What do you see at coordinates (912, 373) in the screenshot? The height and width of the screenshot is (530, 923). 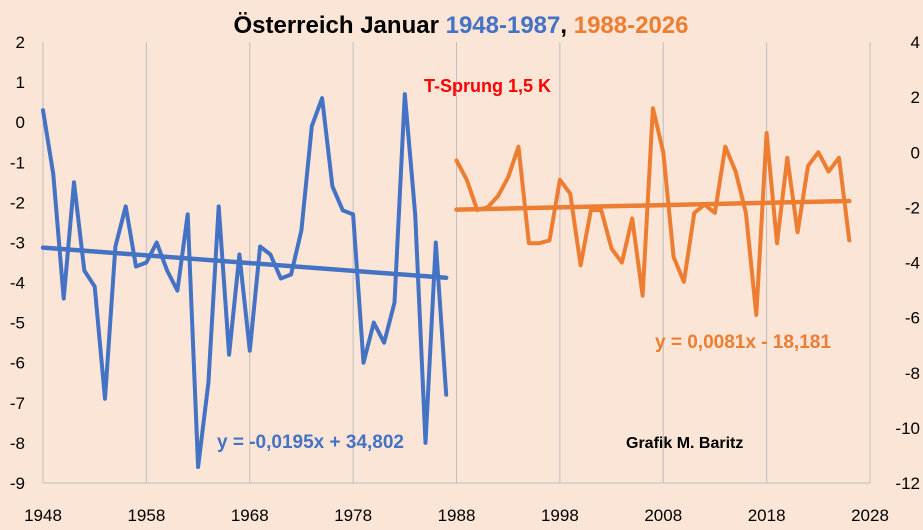 I see `y-right-tick-label: -8` at bounding box center [912, 373].